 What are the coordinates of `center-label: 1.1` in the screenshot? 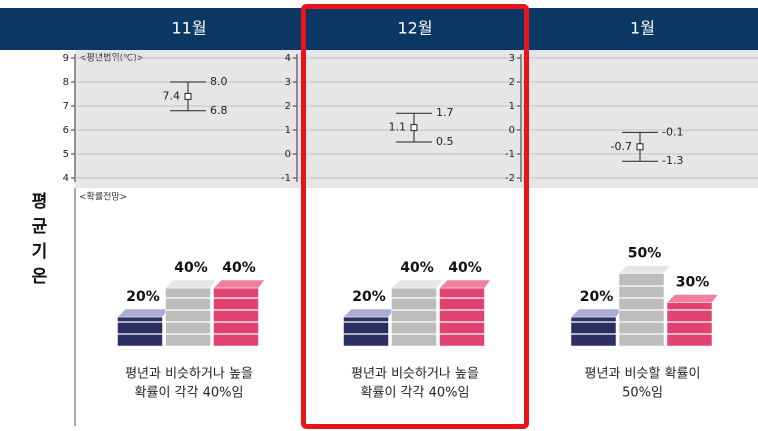 It's located at (398, 127).